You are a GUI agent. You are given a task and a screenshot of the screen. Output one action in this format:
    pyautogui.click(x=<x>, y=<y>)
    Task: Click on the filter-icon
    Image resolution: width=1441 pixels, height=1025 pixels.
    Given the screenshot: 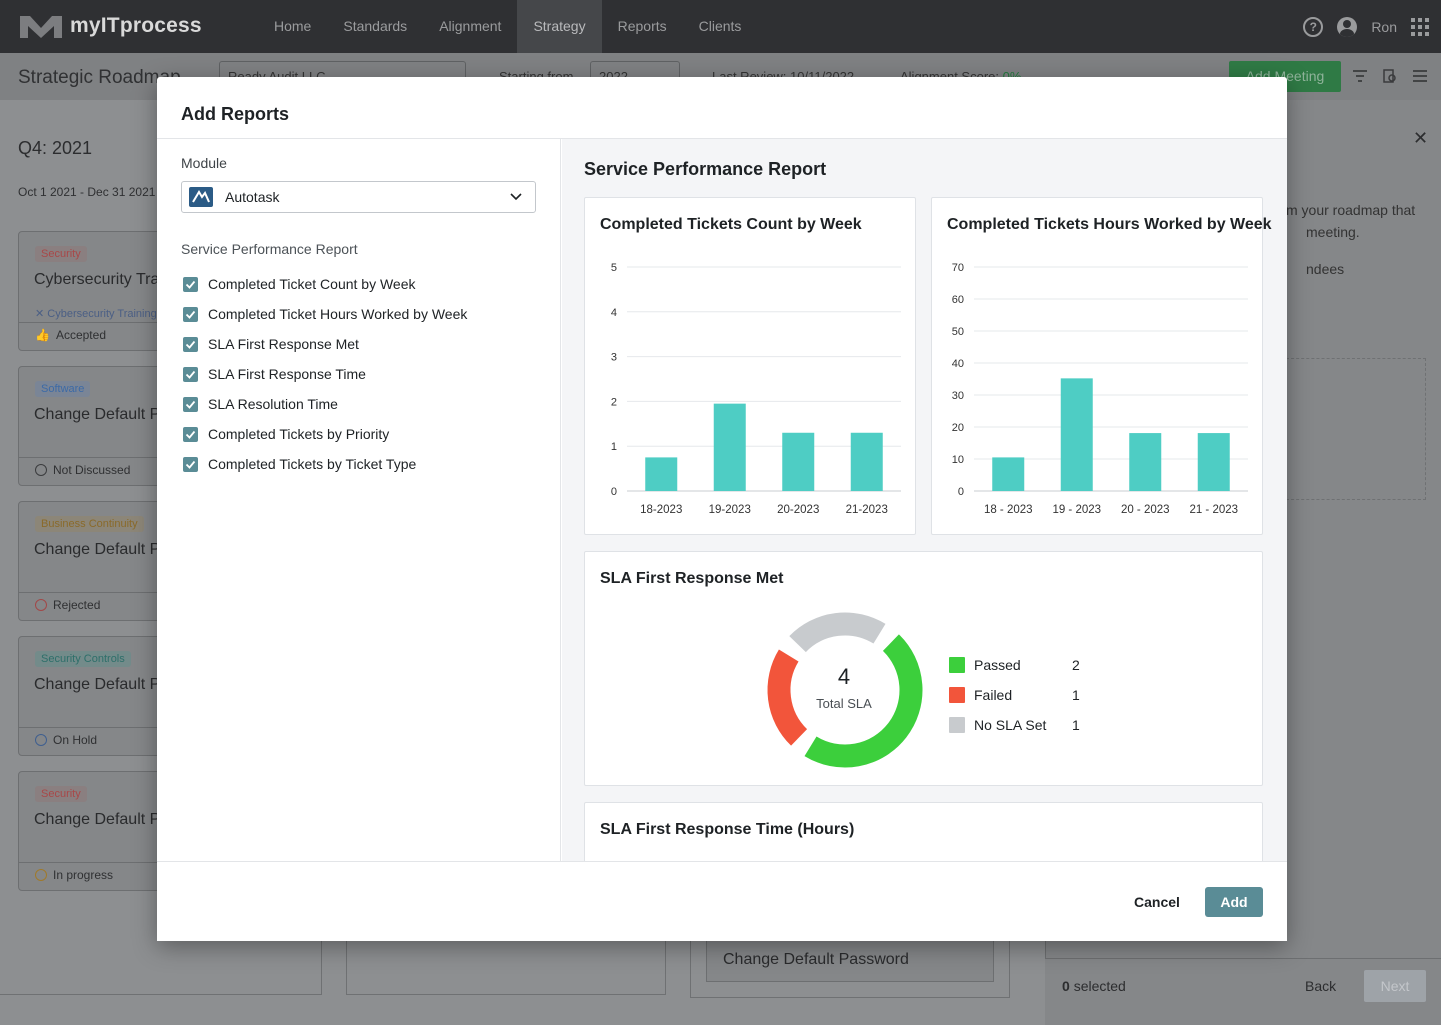 What is the action you would take?
    pyautogui.click(x=1360, y=76)
    